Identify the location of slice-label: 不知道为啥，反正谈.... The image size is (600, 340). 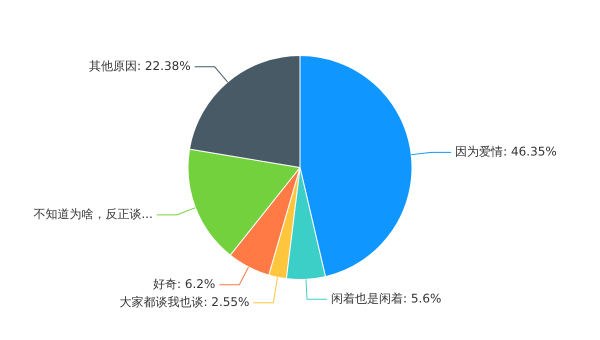
(93, 213).